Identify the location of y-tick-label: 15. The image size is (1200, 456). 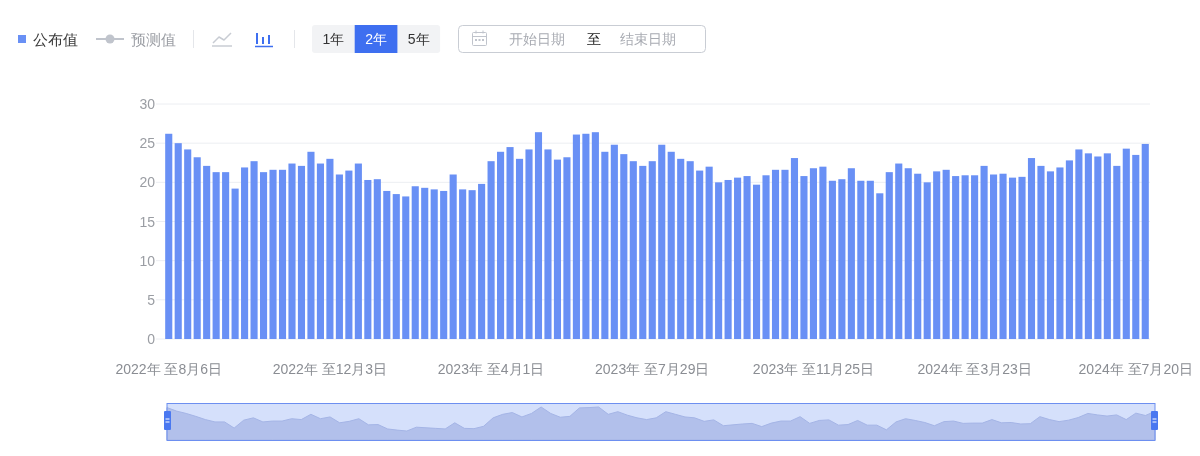
(147, 221).